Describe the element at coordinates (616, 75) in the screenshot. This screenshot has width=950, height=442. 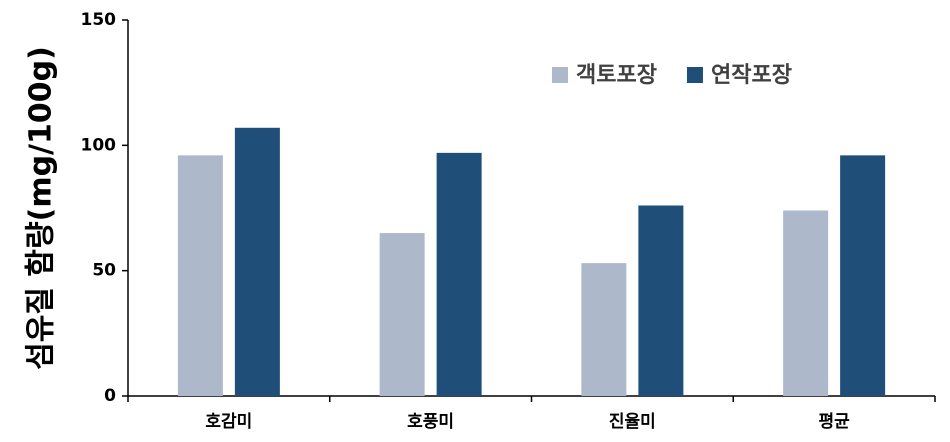
I see `legend-label: 객토포장` at that location.